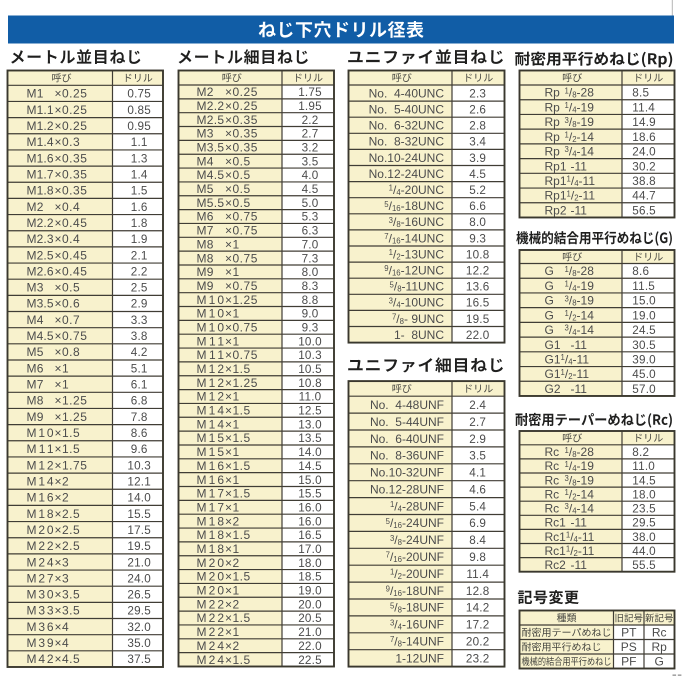 The width and height of the screenshot is (683, 683). I want to click on svg-text: M12, so click(211, 383).